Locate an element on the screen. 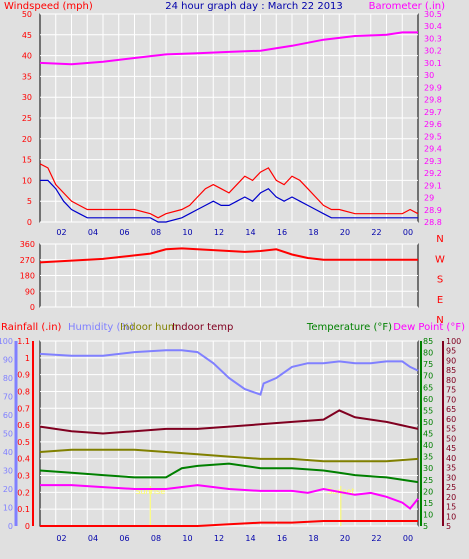 Image resolution: width=469 pixels, height=559 pixels. x-tick-label: 20 is located at coordinates (345, 538).